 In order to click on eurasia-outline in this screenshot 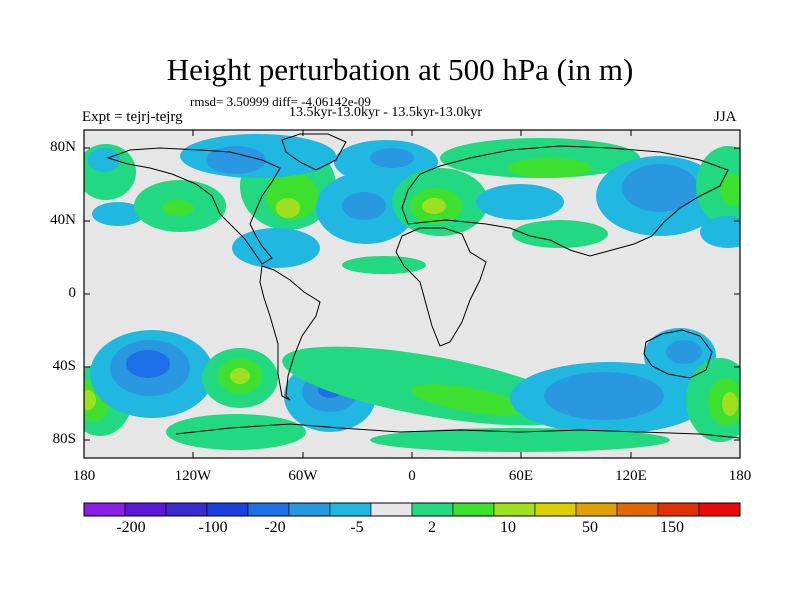, I will do `click(565, 201)`.